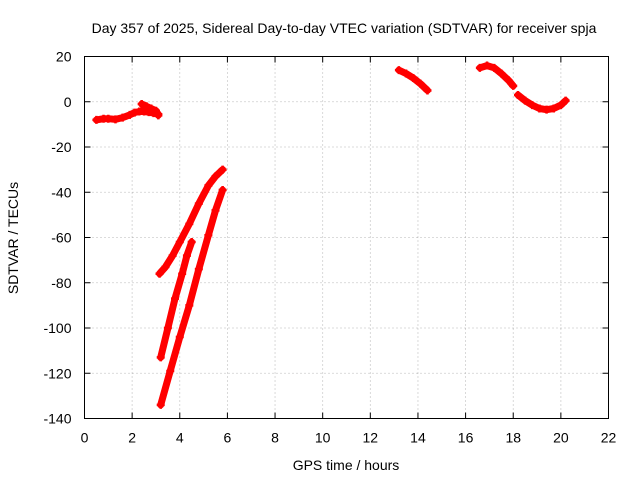 The height and width of the screenshot is (480, 640). Describe the element at coordinates (13, 238) in the screenshot. I see `y-axis-title: SDTVAR / TECUs` at that location.